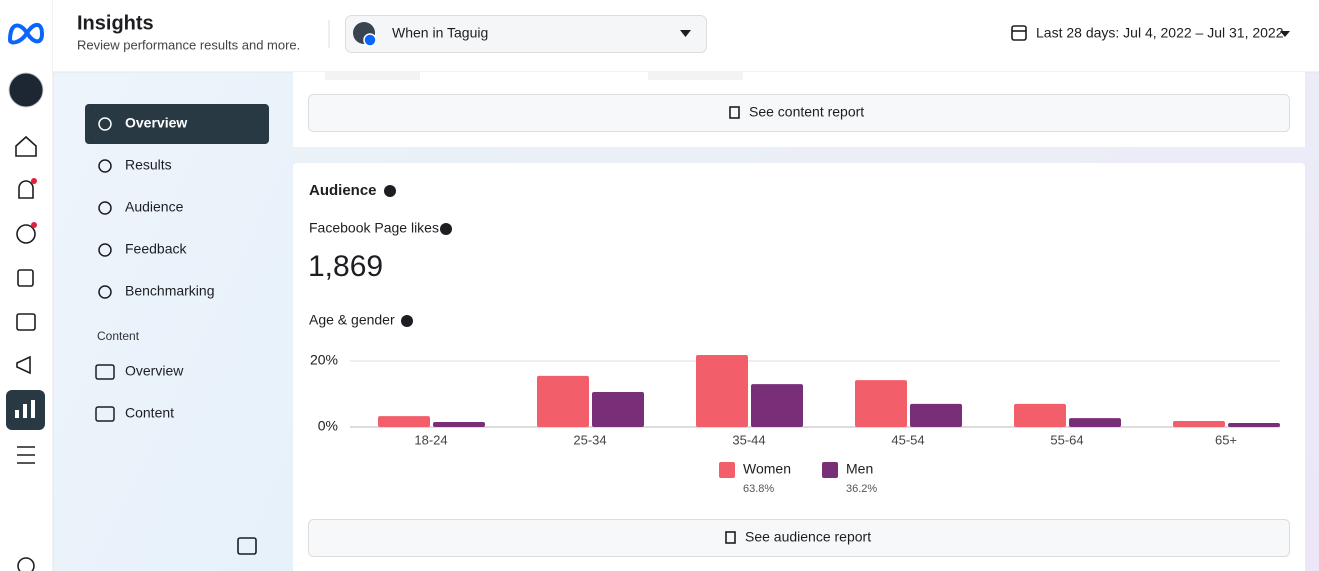 This screenshot has width=1319, height=571. What do you see at coordinates (26, 90) in the screenshot?
I see `profile-avatar` at bounding box center [26, 90].